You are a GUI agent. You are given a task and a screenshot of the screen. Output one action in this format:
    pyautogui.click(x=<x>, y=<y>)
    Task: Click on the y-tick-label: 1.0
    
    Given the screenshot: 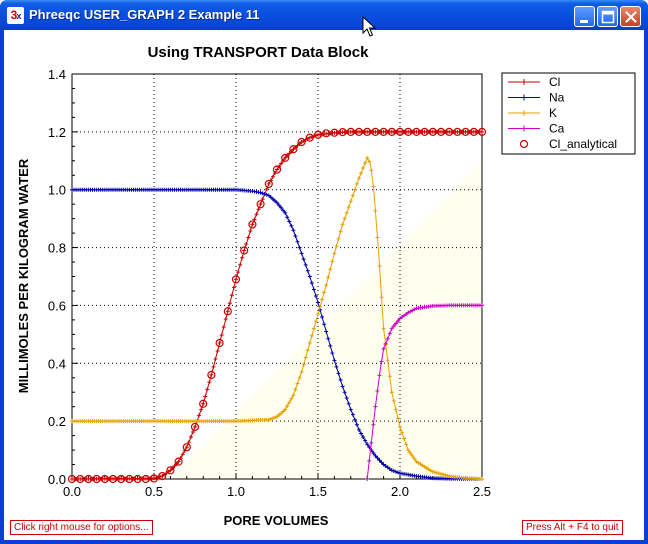 What is the action you would take?
    pyautogui.click(x=57, y=190)
    